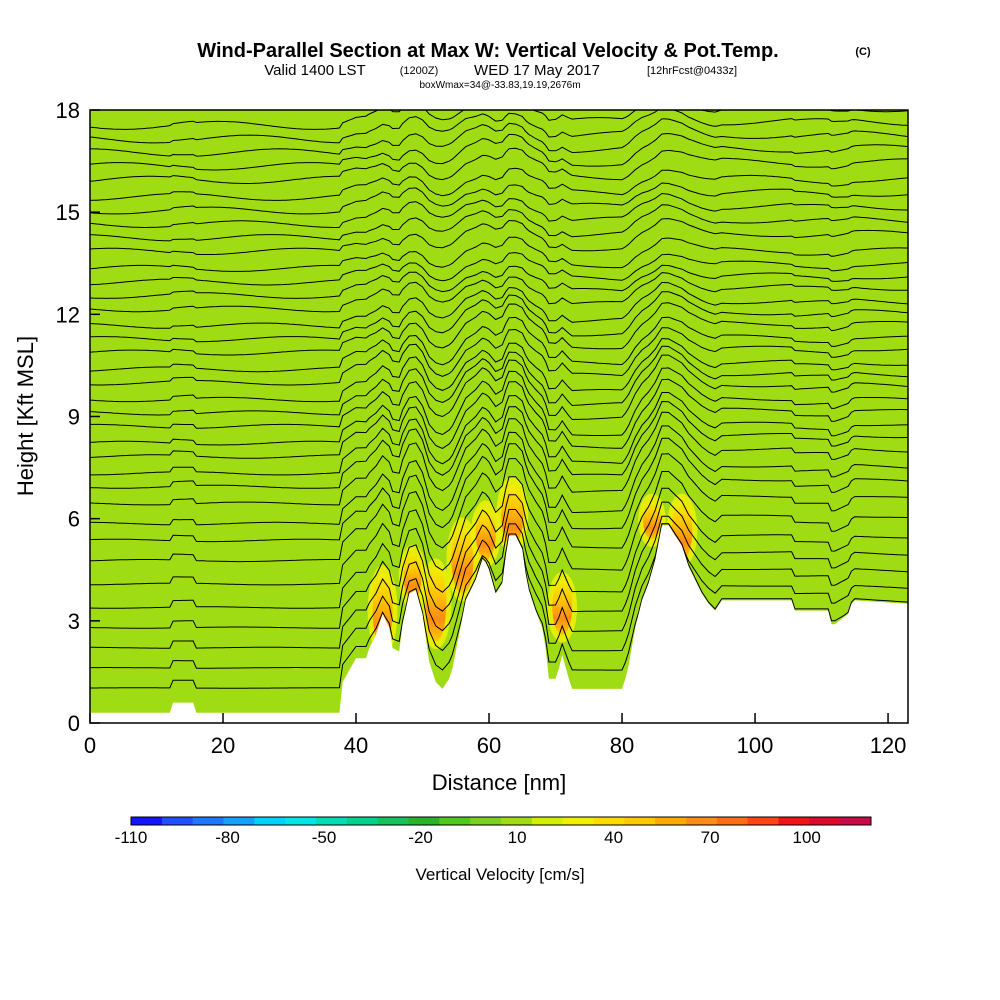 The width and height of the screenshot is (1000, 1000). I want to click on x-tick-label-60: 60, so click(489, 745).